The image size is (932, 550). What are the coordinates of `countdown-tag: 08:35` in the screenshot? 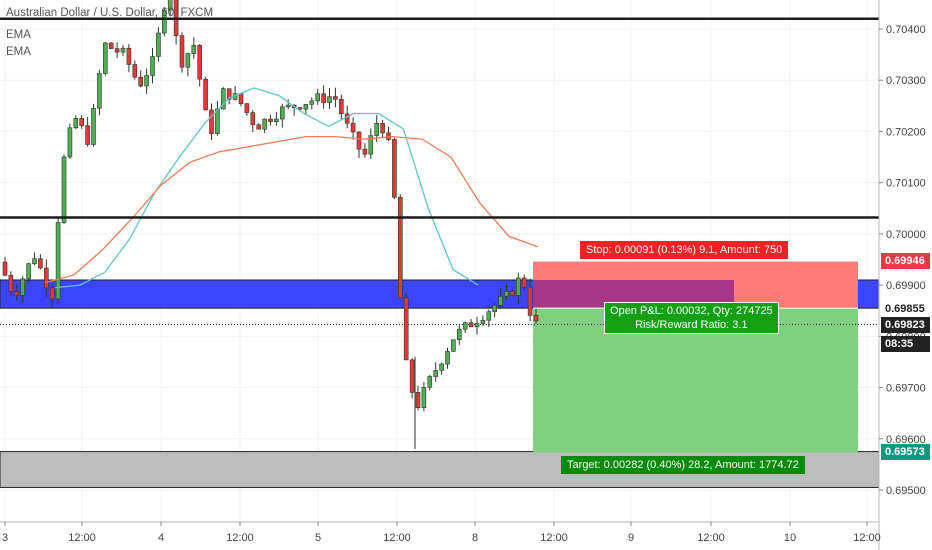 It's located at (905, 344).